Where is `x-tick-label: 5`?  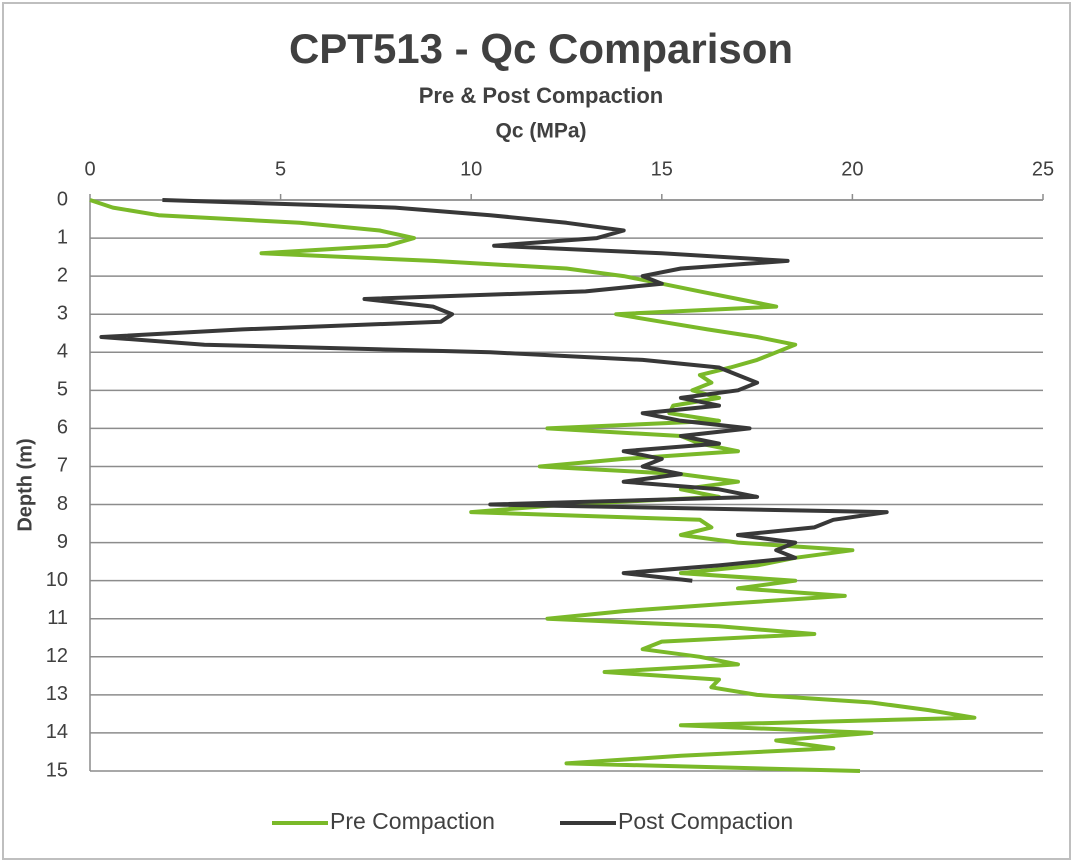 x-tick-label: 5 is located at coordinates (280, 169).